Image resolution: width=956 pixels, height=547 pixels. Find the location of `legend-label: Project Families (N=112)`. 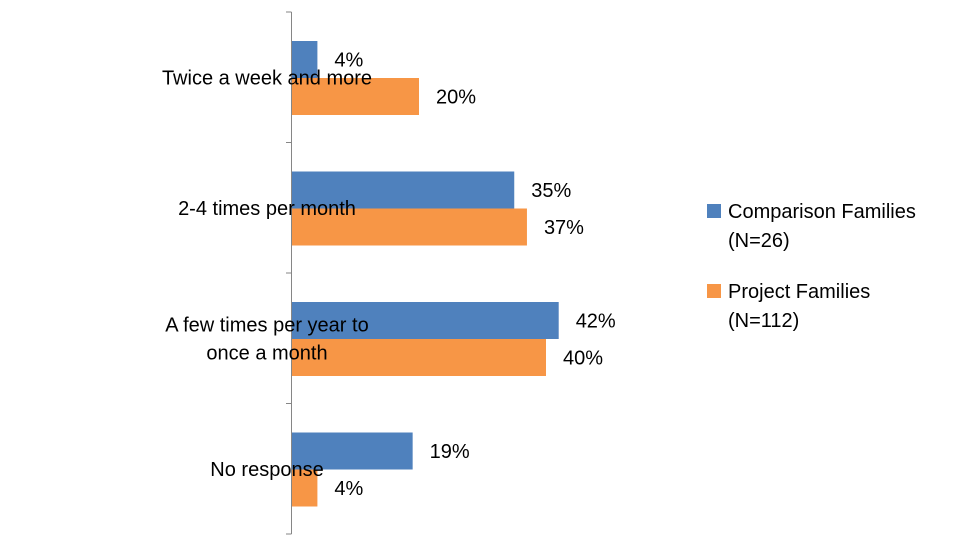

legend-label: Project Families (N=112) is located at coordinates (799, 306).